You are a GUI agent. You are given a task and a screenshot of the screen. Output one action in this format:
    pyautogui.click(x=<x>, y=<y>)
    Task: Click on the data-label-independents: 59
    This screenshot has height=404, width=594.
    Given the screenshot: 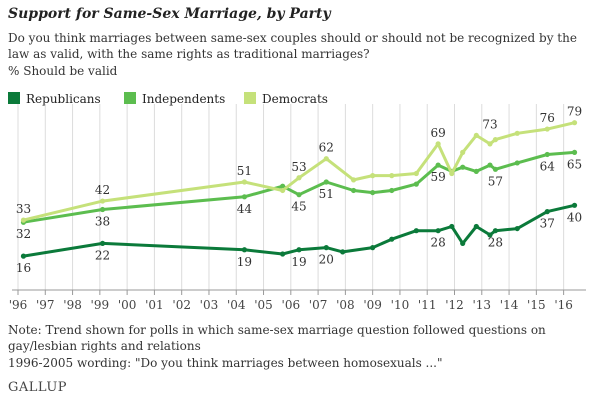 What is the action you would take?
    pyautogui.click(x=437, y=177)
    